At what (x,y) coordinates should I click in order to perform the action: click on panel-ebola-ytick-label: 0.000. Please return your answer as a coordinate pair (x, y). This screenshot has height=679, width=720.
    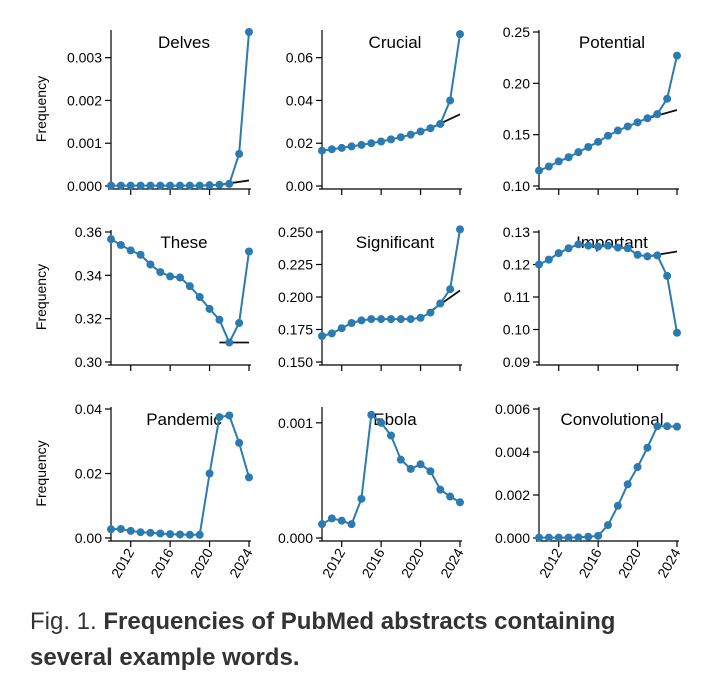
    Looking at the image, I should click on (295, 538).